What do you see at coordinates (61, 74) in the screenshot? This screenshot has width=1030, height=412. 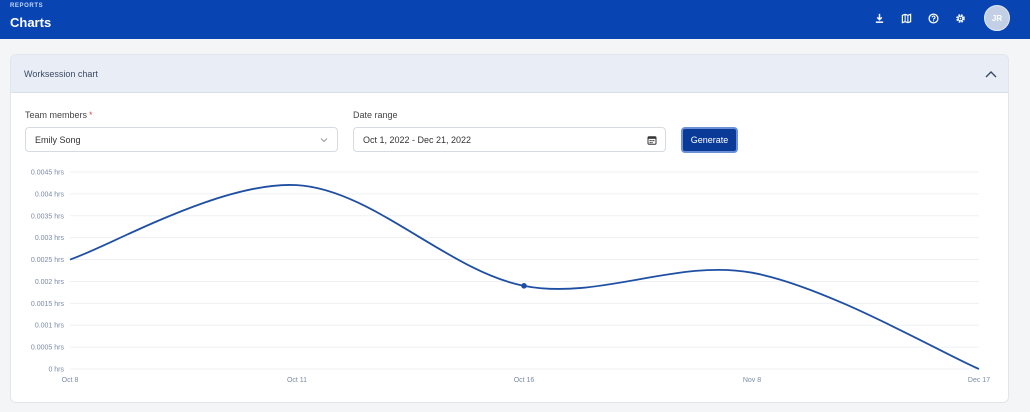 I see `panel-title: Worksession chart` at bounding box center [61, 74].